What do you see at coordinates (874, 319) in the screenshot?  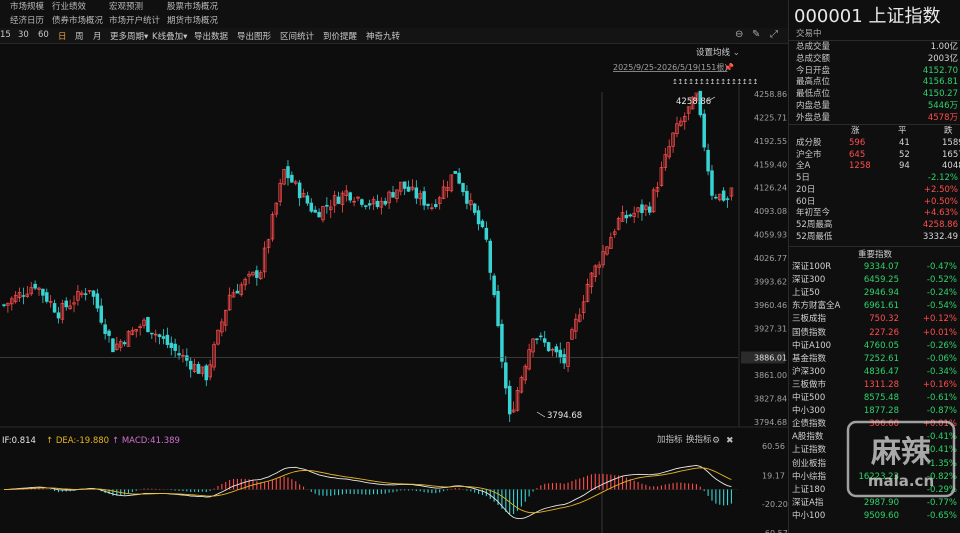 I see `index-row: 三板成指 750.32 +0.12%` at bounding box center [874, 319].